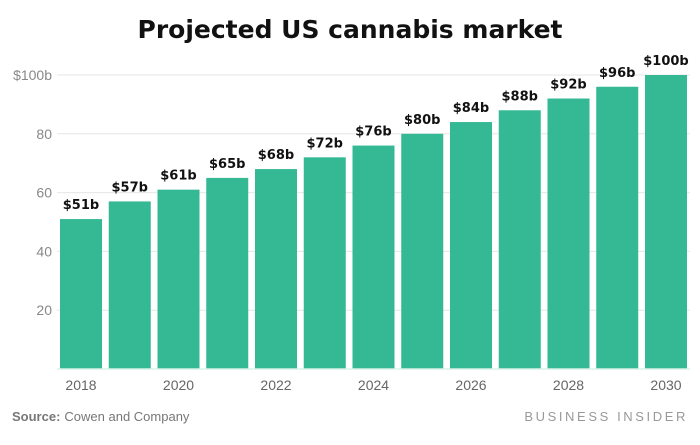  What do you see at coordinates (422, 251) in the screenshot?
I see `bar-2025` at bounding box center [422, 251].